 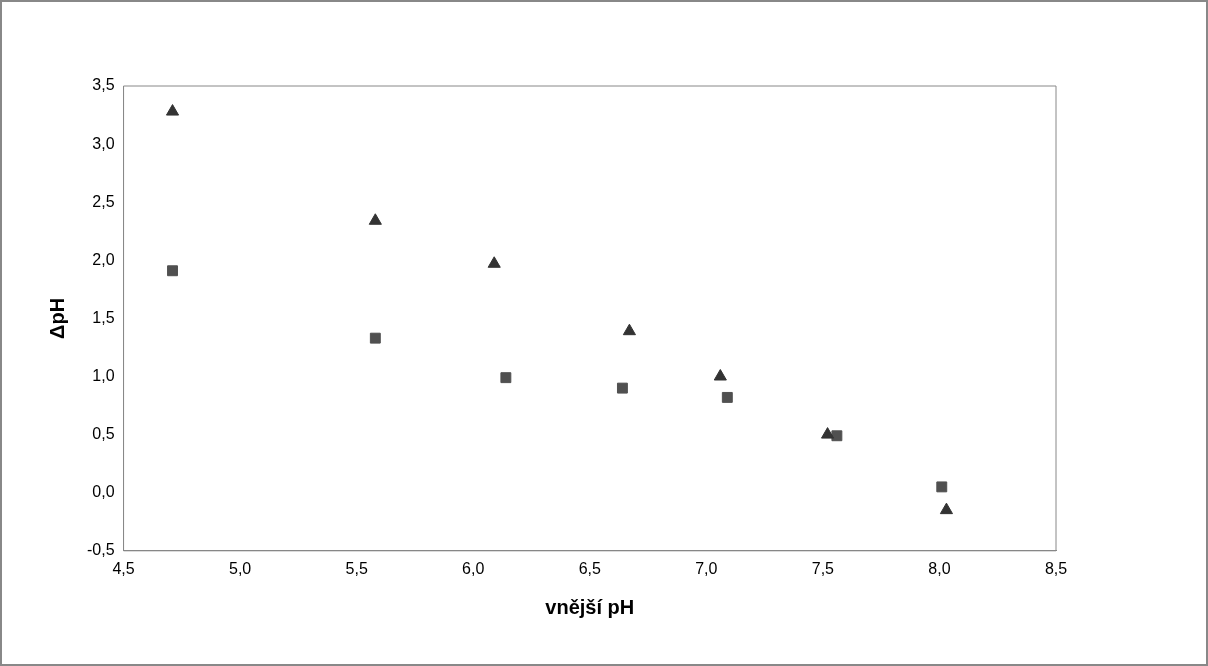 I want to click on y-tick-label: 2,0, so click(x=103, y=259).